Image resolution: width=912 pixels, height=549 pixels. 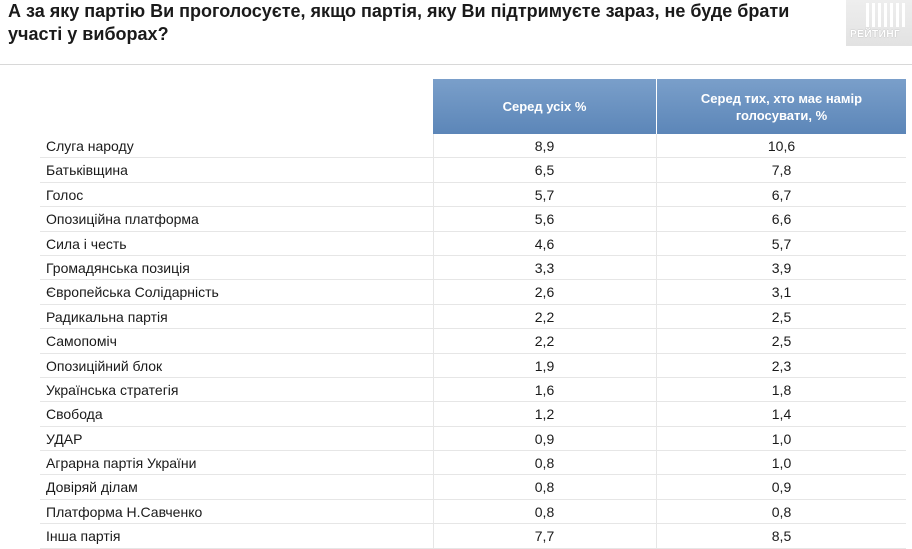 What do you see at coordinates (121, 463) in the screenshot?
I see `party-name: Аграрна партія України` at bounding box center [121, 463].